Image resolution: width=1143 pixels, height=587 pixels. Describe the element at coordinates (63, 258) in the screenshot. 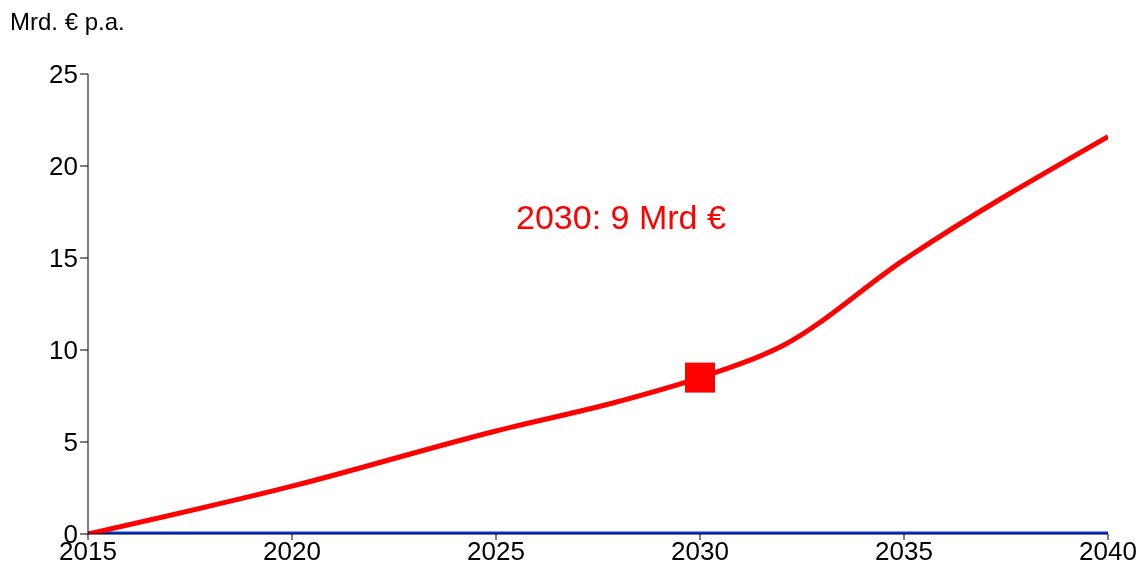

I see `y-tick-label: 15` at that location.